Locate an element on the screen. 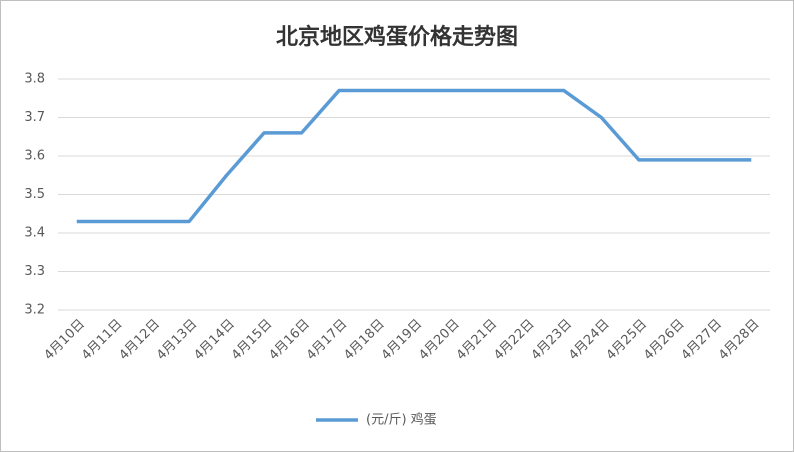 Image resolution: width=794 pixels, height=452 pixels. y-tick-label: 3.4 is located at coordinates (34, 233).